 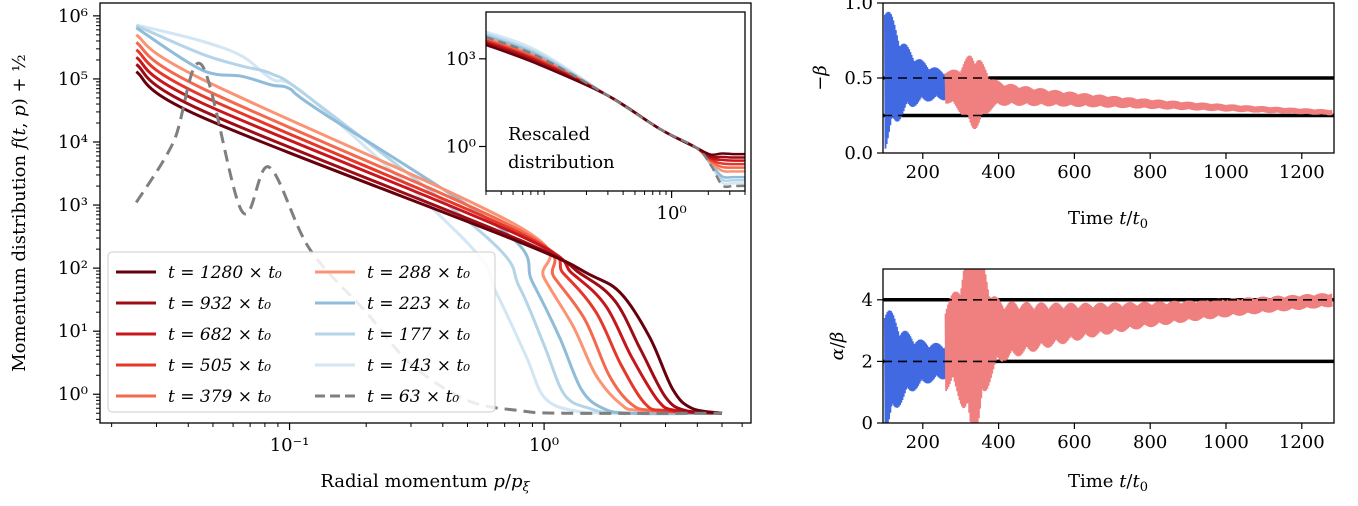 I want to click on inset-y-tick-label: 10³, so click(x=461, y=59).